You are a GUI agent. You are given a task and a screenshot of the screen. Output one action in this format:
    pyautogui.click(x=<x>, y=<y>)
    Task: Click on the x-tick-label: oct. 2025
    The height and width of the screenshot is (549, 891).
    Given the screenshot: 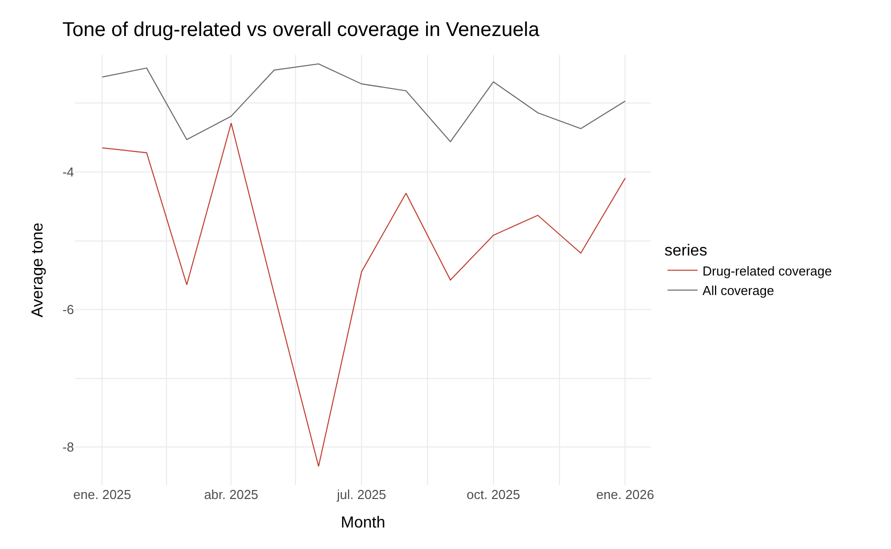 What is the action you would take?
    pyautogui.click(x=493, y=494)
    